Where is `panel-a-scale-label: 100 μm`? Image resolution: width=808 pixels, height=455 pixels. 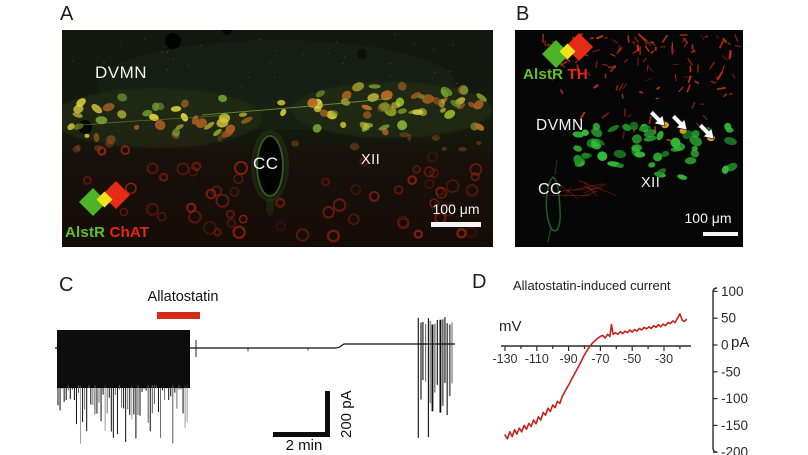
panel-a-scale-label: 100 μm is located at coordinates (456, 209).